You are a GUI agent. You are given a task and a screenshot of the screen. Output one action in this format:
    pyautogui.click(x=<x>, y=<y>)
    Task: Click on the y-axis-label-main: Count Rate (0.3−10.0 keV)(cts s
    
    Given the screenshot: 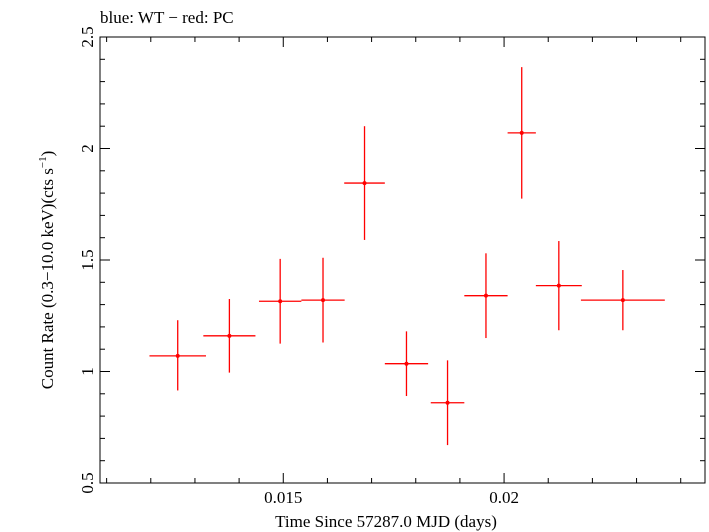 What is the action you would take?
    pyautogui.click(x=47, y=278)
    